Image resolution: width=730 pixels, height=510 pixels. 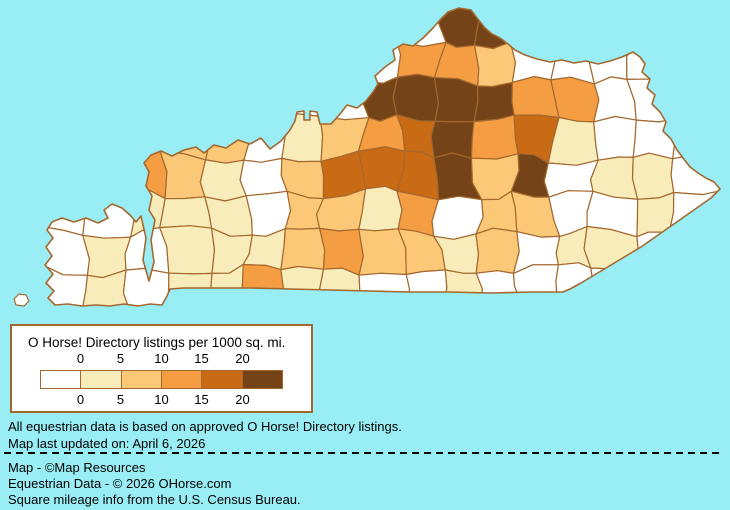 I want to click on legend-ticks-top: 0 5 10 15 20, so click(x=161, y=359).